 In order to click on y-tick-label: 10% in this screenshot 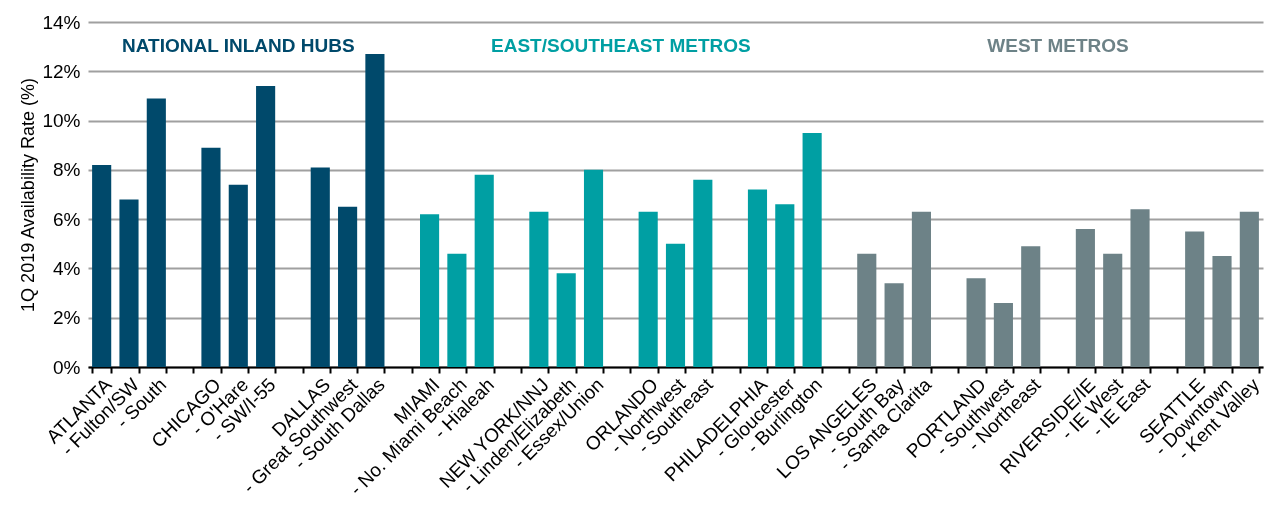, I will do `click(61, 121)`.